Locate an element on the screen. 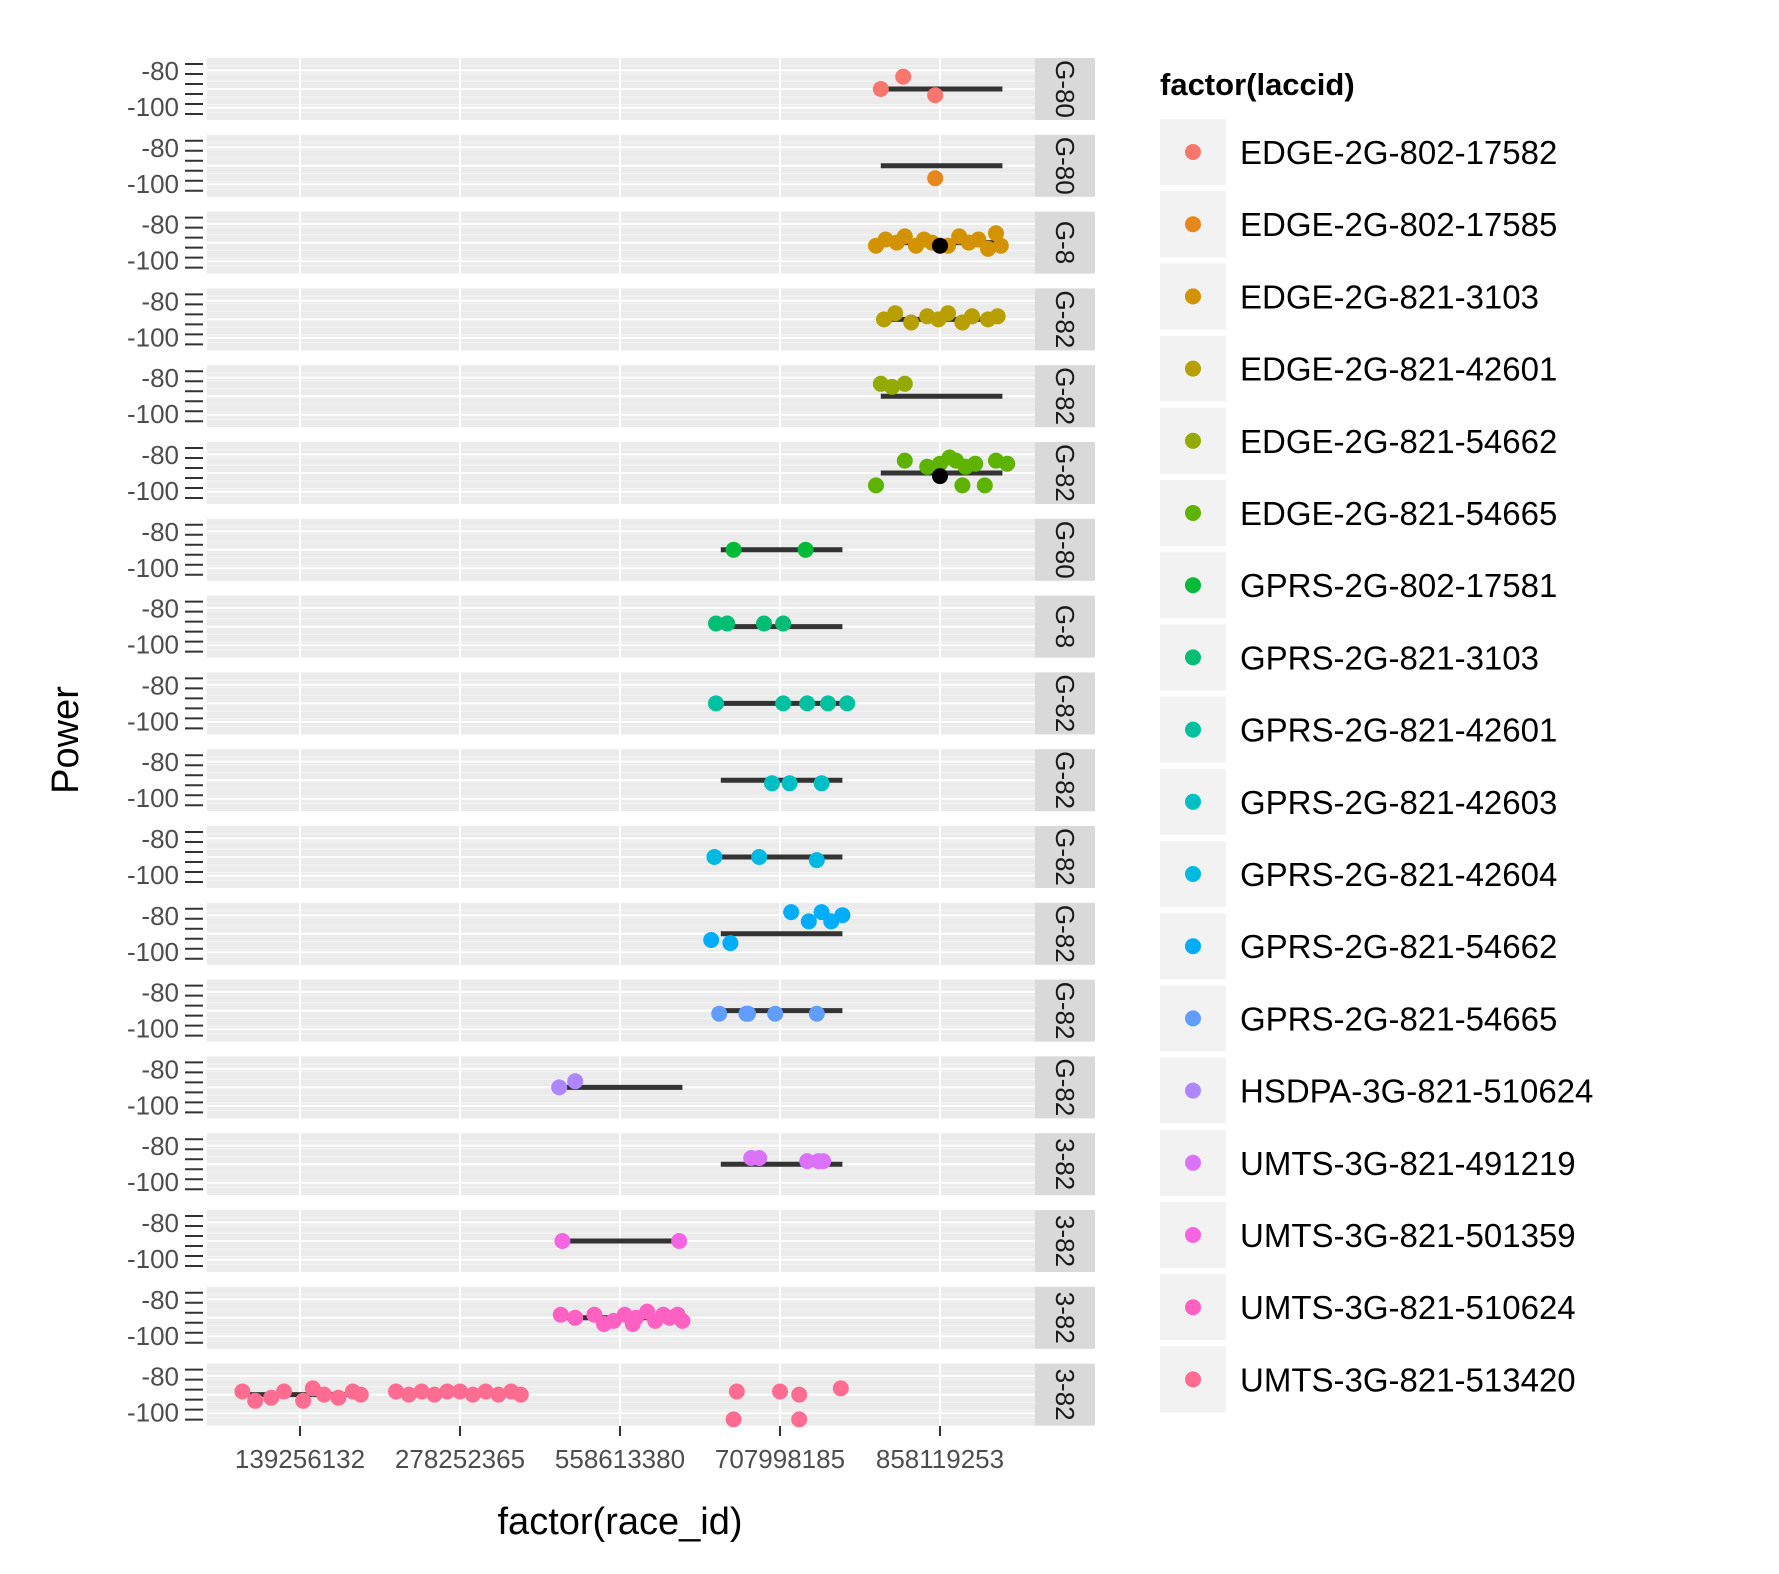 This screenshot has width=1779, height=1574. legend-item: EDGE-2G-802-17585 is located at coordinates (1358, 224).